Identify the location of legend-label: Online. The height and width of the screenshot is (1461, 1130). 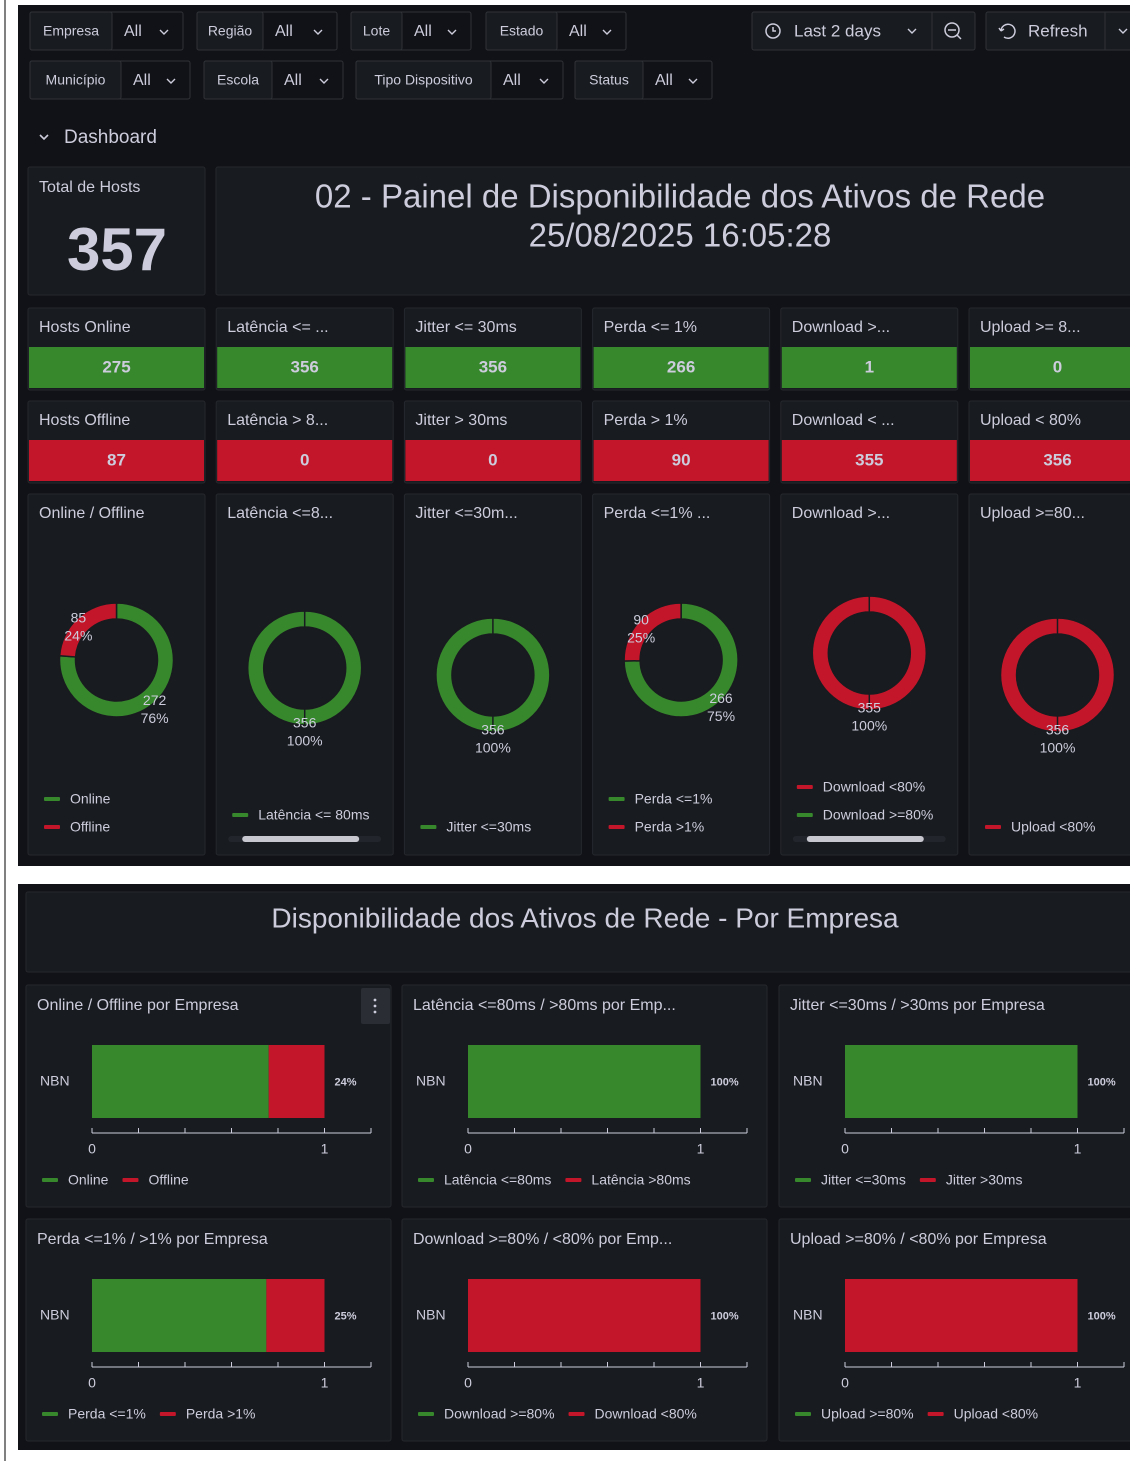
(88, 1180).